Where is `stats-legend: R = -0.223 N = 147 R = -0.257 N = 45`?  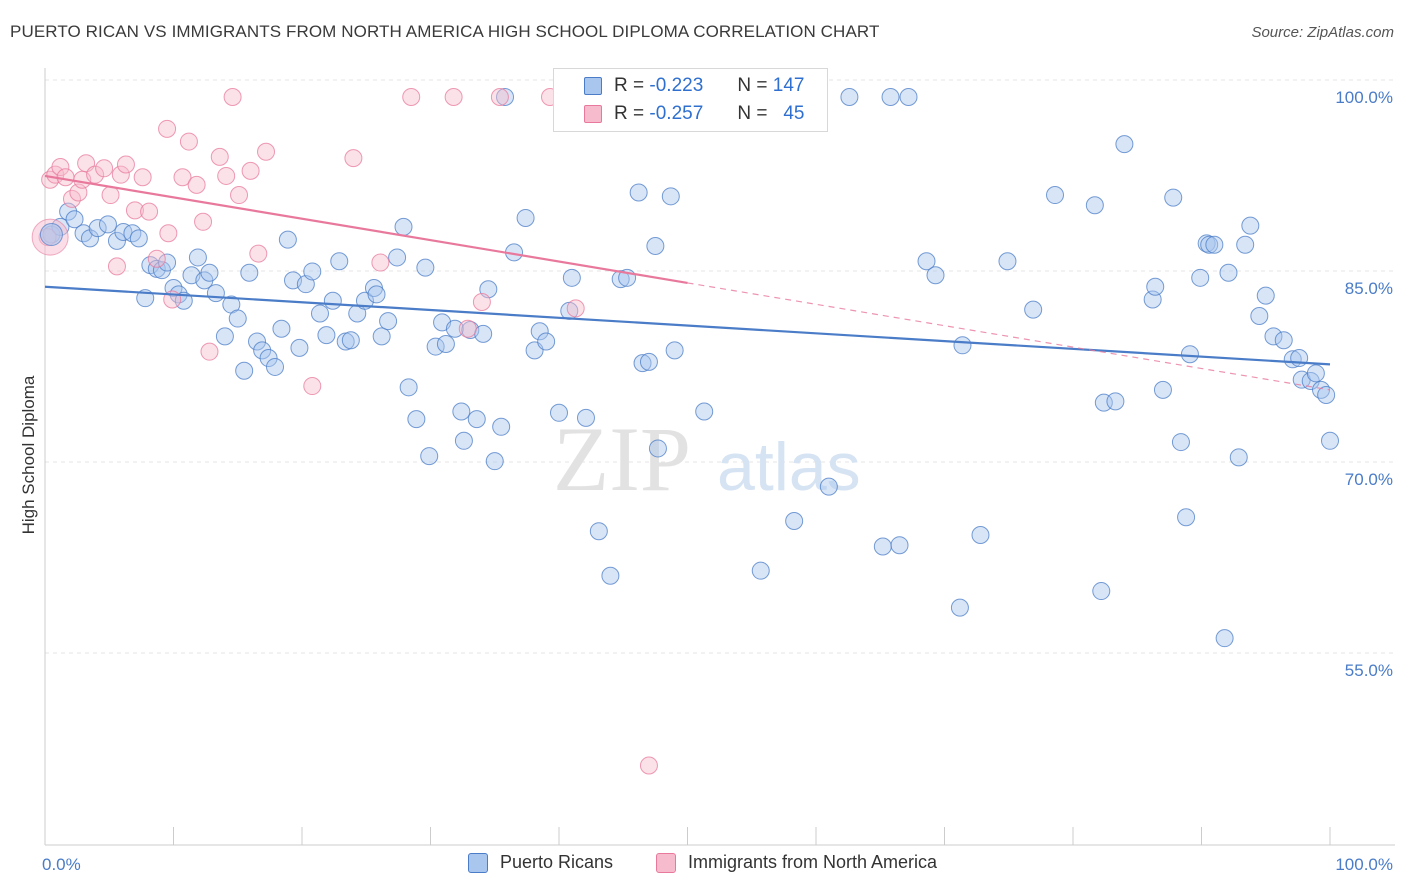
stats-legend: R = -0.223 N = 147 R = -0.257 N = 45 is located at coordinates (690, 100).